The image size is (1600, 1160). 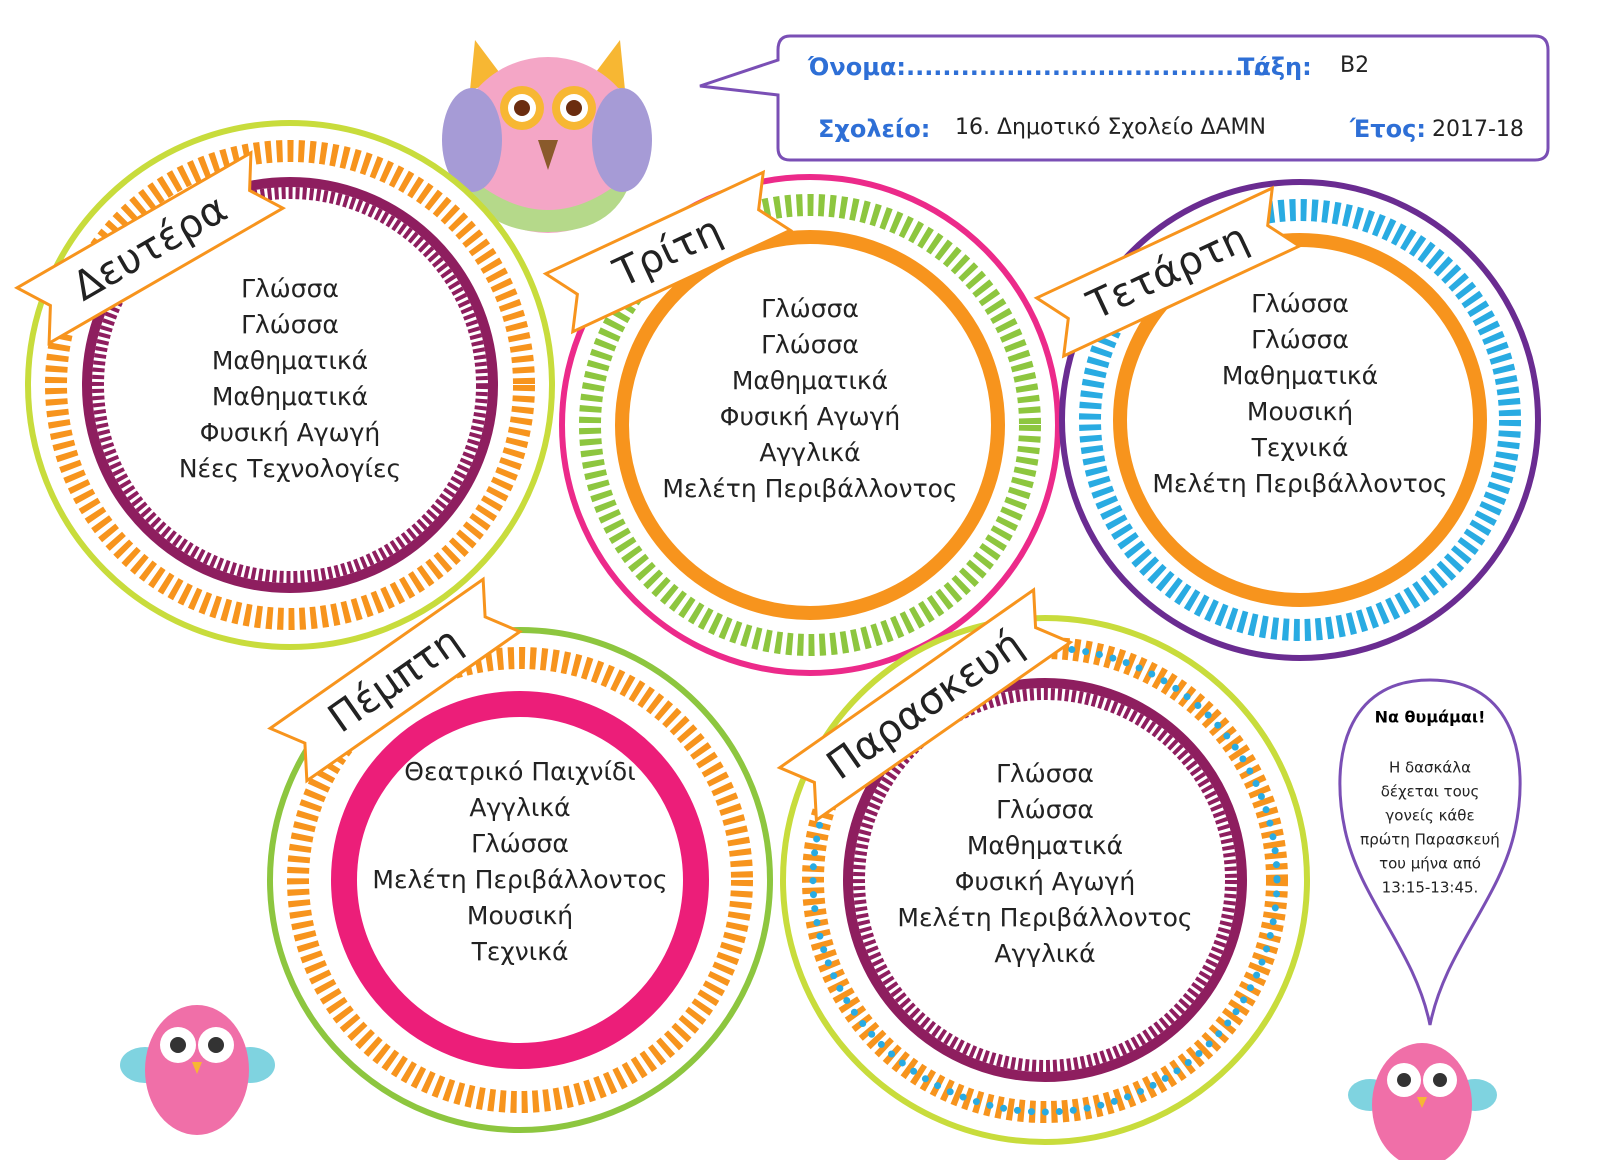 What do you see at coordinates (197, 1070) in the screenshot?
I see `owl-small-left` at bounding box center [197, 1070].